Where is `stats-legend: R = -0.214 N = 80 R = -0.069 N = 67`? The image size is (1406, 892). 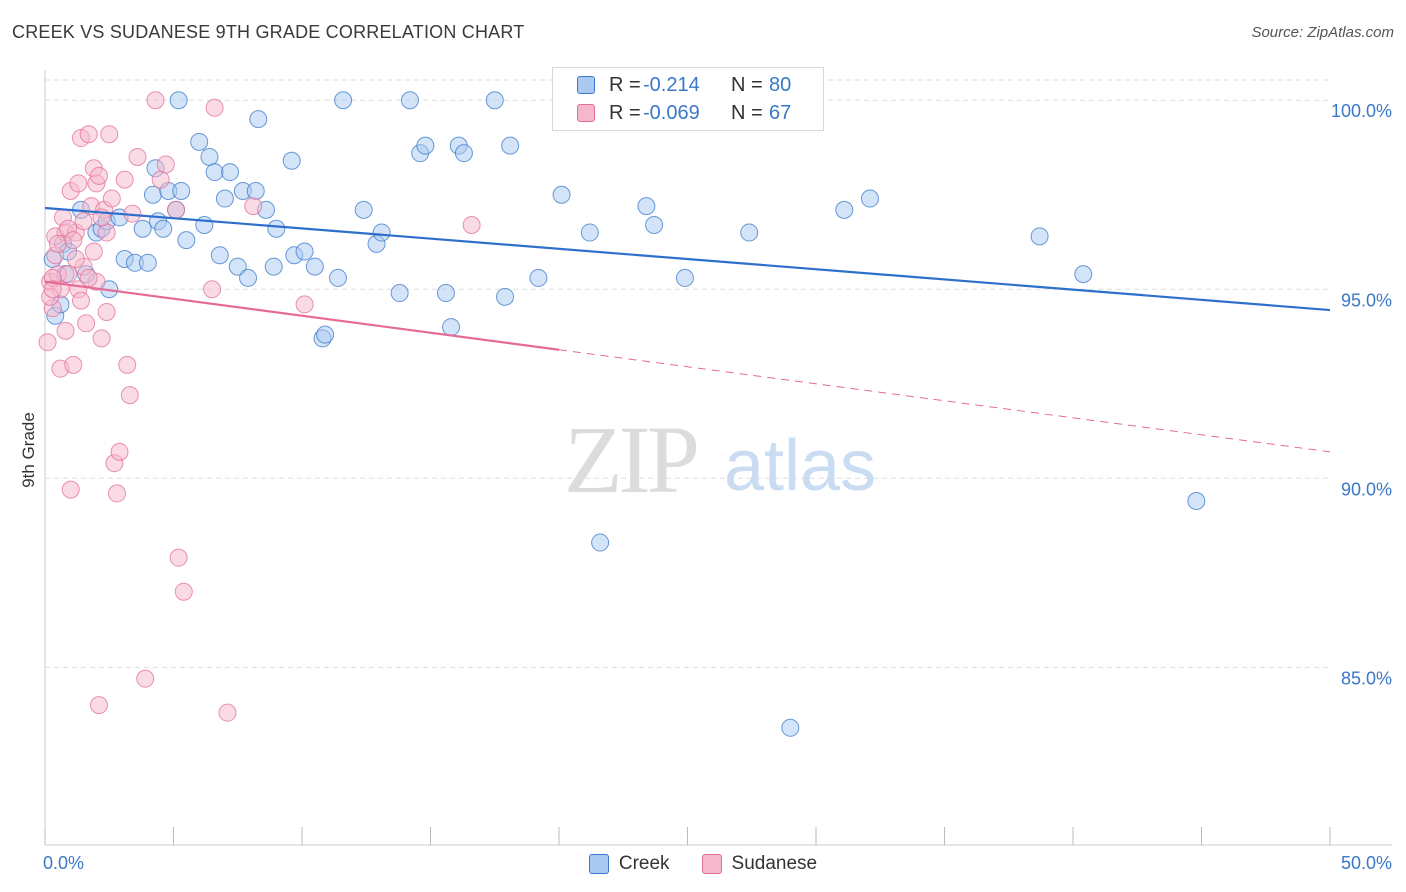 stats-legend: R = -0.214 N = 80 R = -0.069 N = 67 is located at coordinates (688, 99).